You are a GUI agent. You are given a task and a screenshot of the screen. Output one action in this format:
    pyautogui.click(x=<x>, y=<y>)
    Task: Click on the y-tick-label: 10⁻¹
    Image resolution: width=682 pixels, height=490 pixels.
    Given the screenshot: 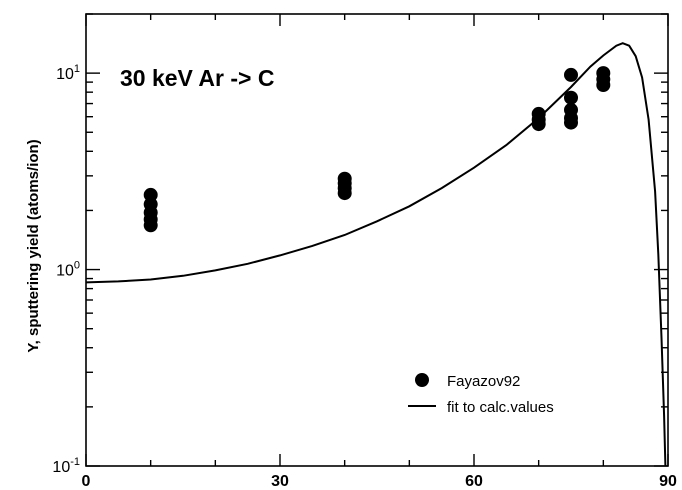 What is the action you would take?
    pyautogui.click(x=66, y=466)
    